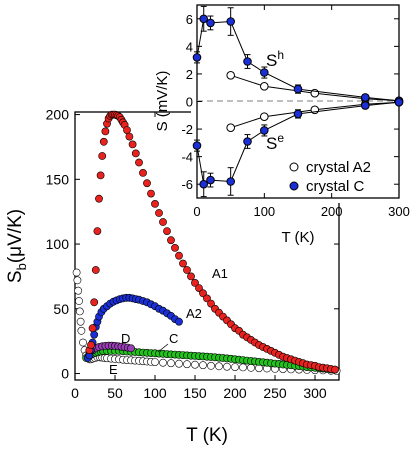  Describe the element at coordinates (338, 167) in the screenshot. I see `legend-label-crystal-a2: crystal A2` at that location.